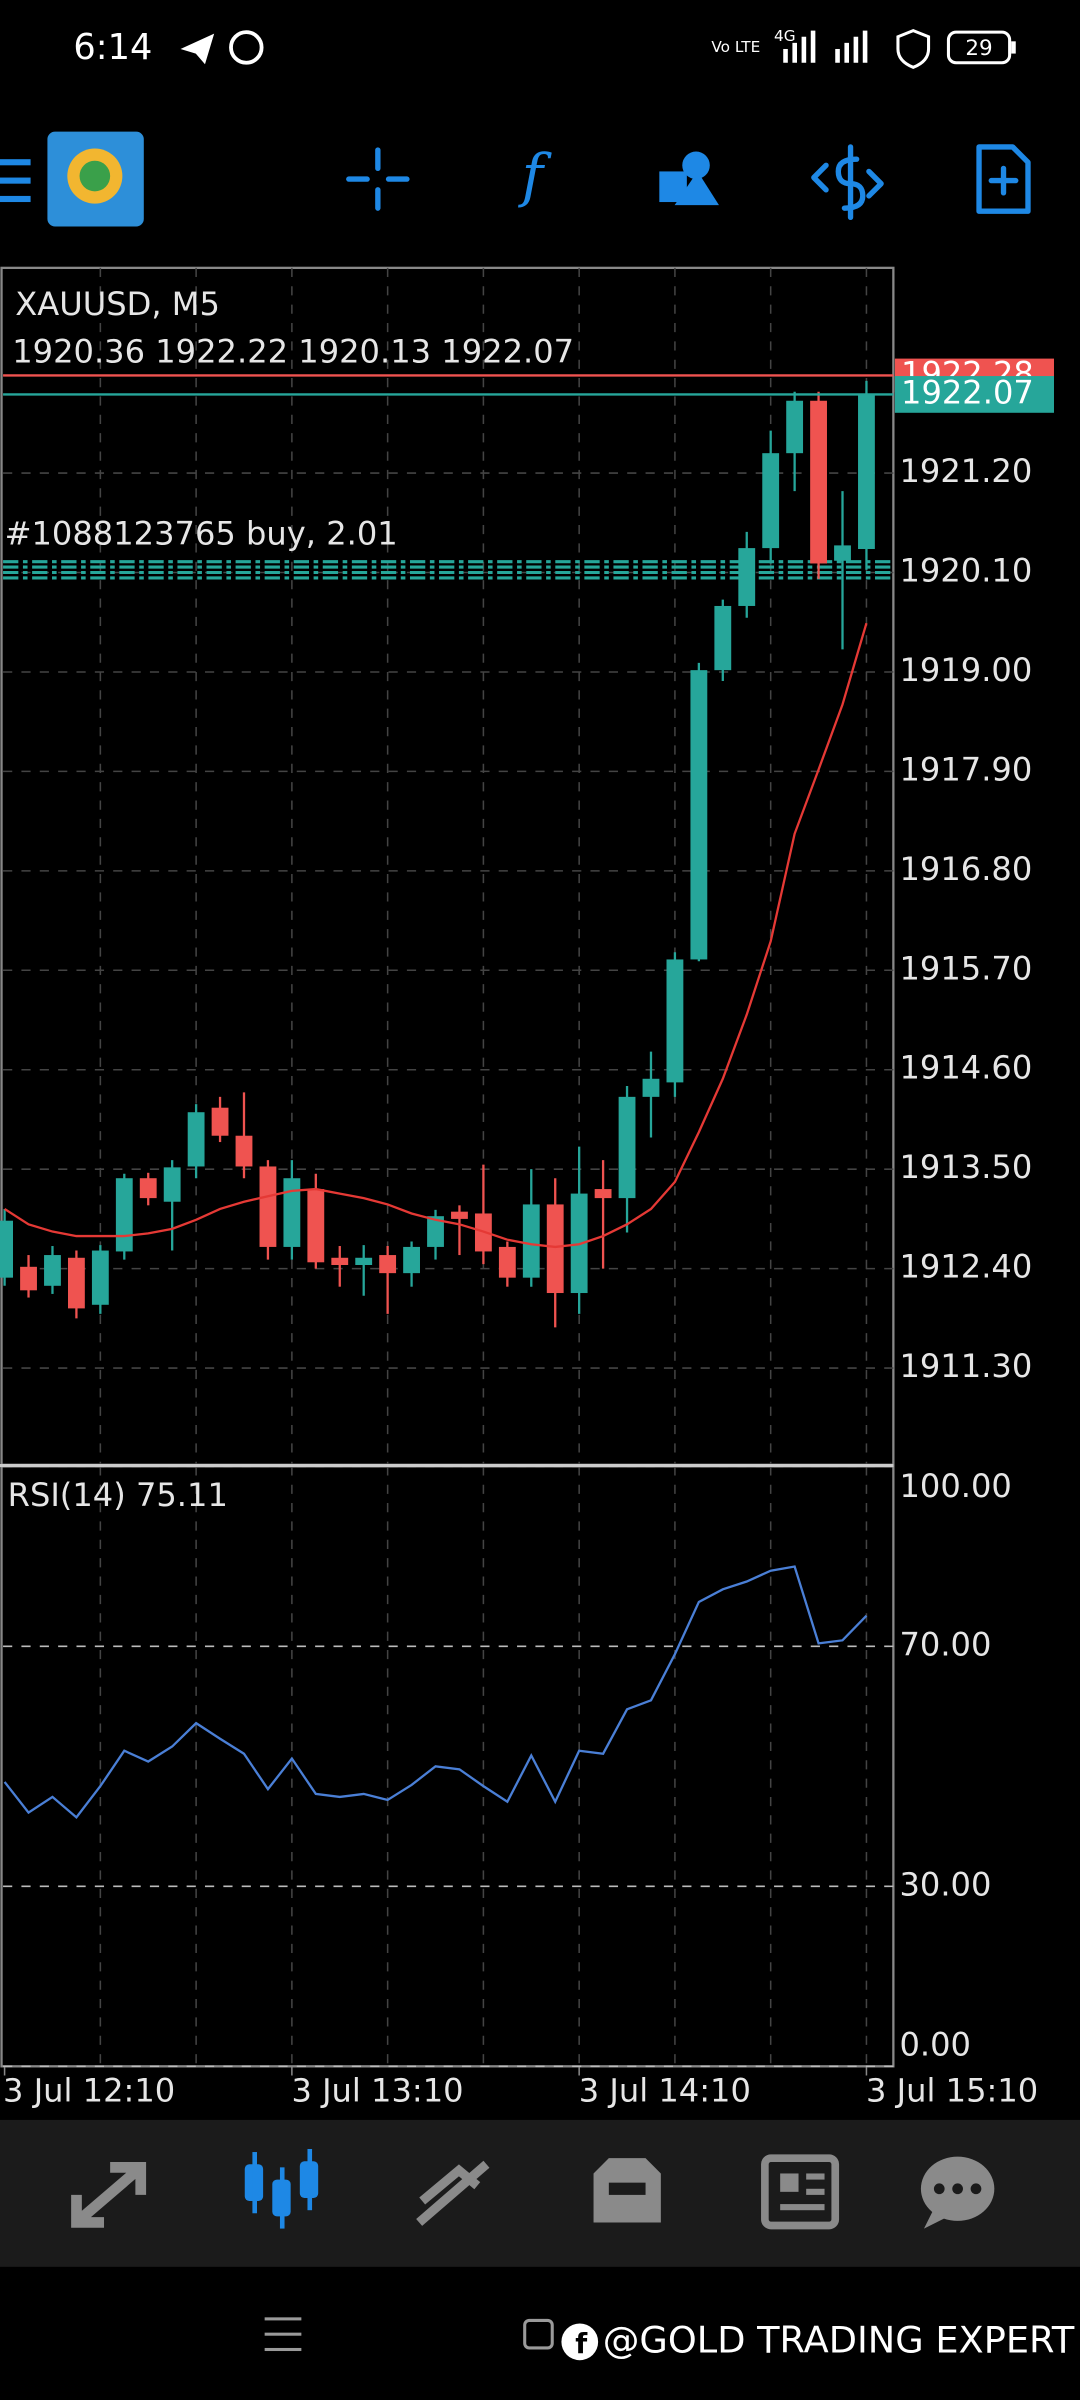 The height and width of the screenshot is (2400, 1080). What do you see at coordinates (965, 968) in the screenshot?
I see `y-tick-label: 1915.70` at bounding box center [965, 968].